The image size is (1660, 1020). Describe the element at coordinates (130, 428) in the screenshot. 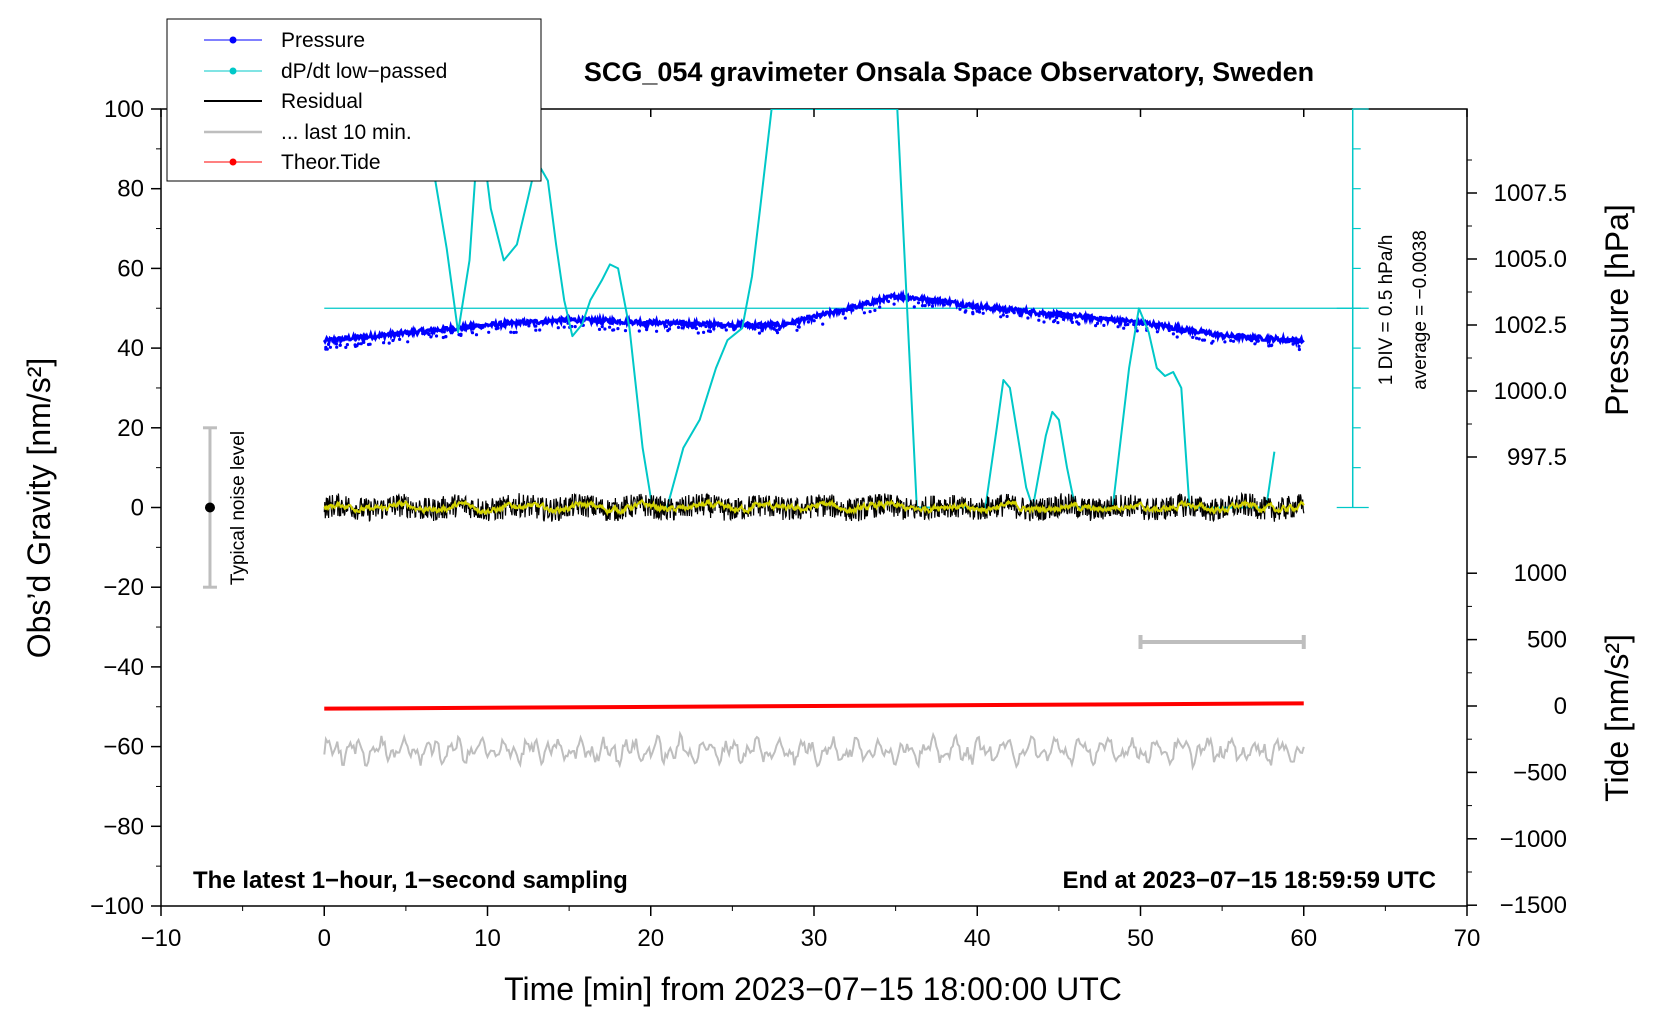

I see `y-tick-label: 20` at that location.